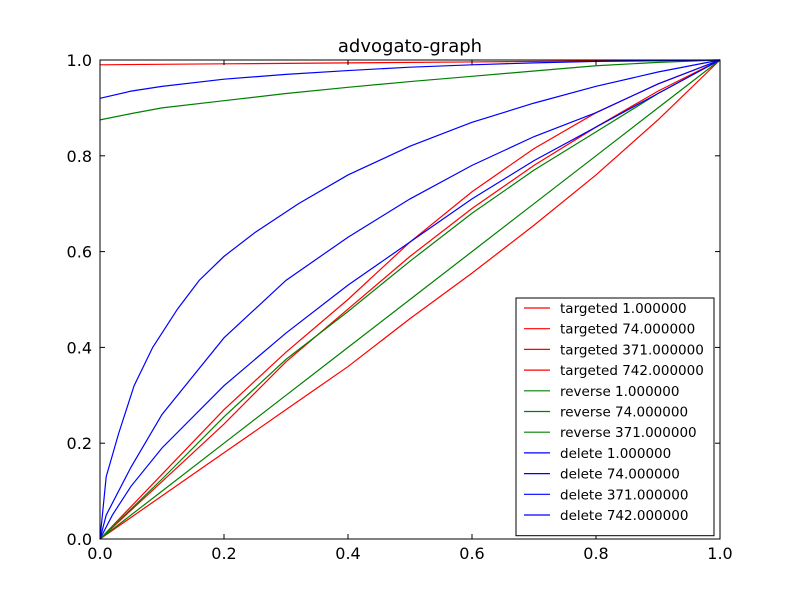 The image size is (800, 604). I want to click on x-tick-label: 0.4, so click(347, 553).